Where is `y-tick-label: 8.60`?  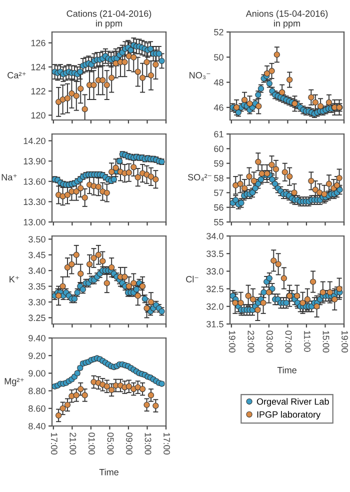 y-tick-label: 8.60 is located at coordinates (37, 408).